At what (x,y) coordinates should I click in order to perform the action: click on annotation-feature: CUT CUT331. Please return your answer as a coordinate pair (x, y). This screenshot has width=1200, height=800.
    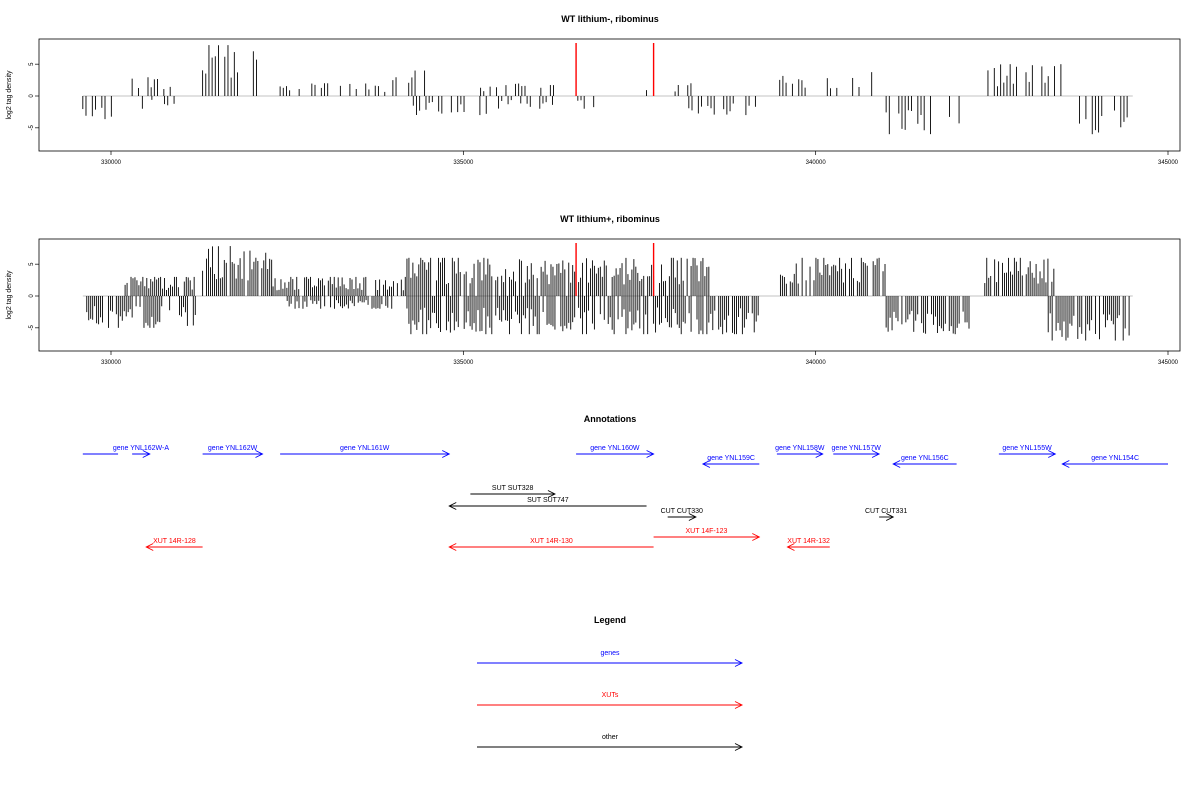
    Looking at the image, I should click on (886, 514).